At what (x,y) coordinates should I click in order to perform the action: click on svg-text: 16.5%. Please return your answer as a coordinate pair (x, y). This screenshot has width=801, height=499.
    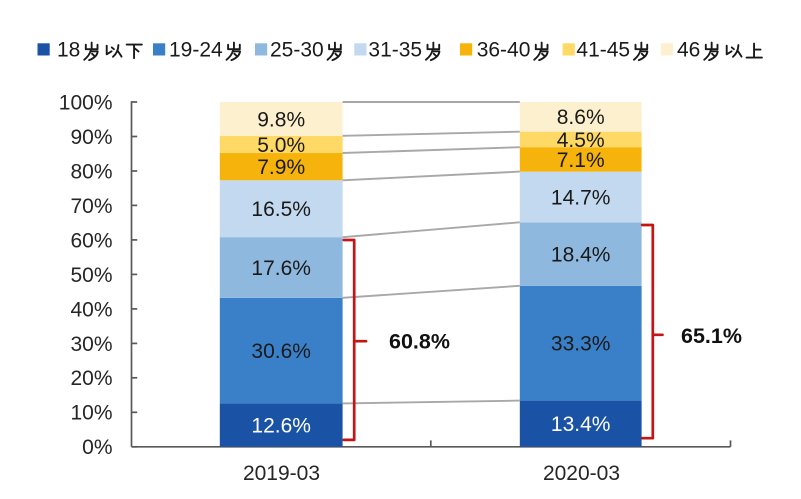
    Looking at the image, I should click on (281, 209).